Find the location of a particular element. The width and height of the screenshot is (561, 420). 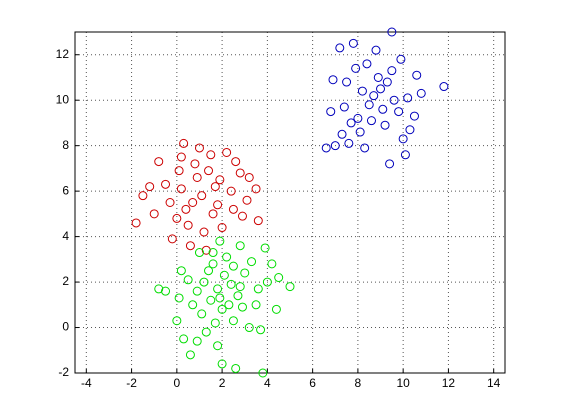

y-tick-label: 4 is located at coordinates (65, 236).